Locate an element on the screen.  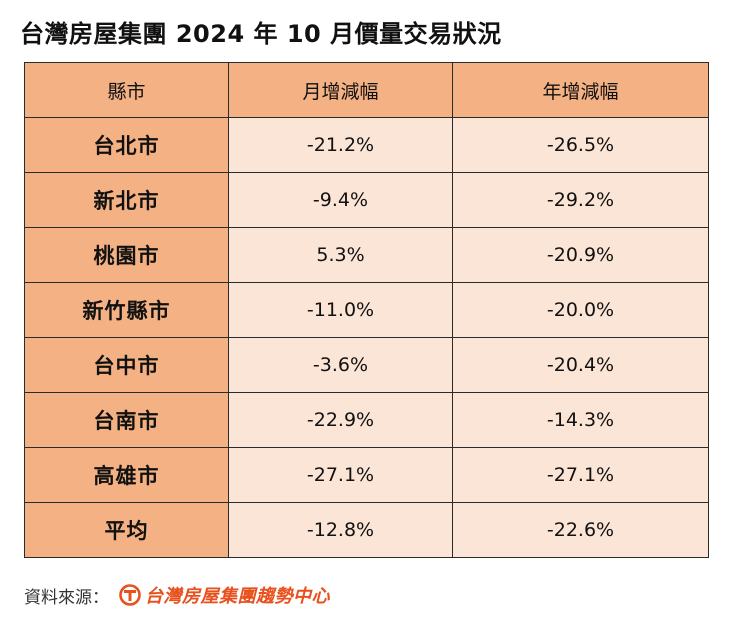
source-line: 資料來源： 台灣房屋集團趨勢中心 is located at coordinates (177, 595).